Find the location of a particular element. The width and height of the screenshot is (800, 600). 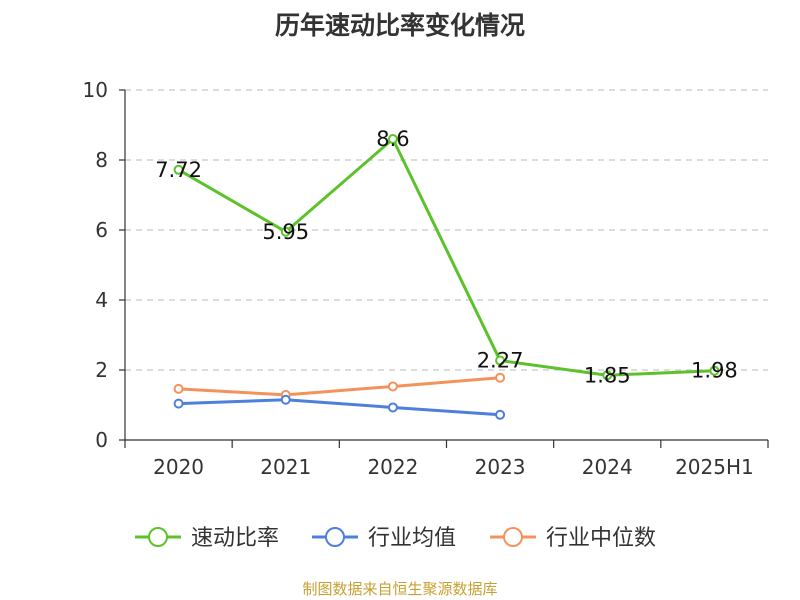

chart-title: 历年速动比率变化情况 is located at coordinates (399, 25).